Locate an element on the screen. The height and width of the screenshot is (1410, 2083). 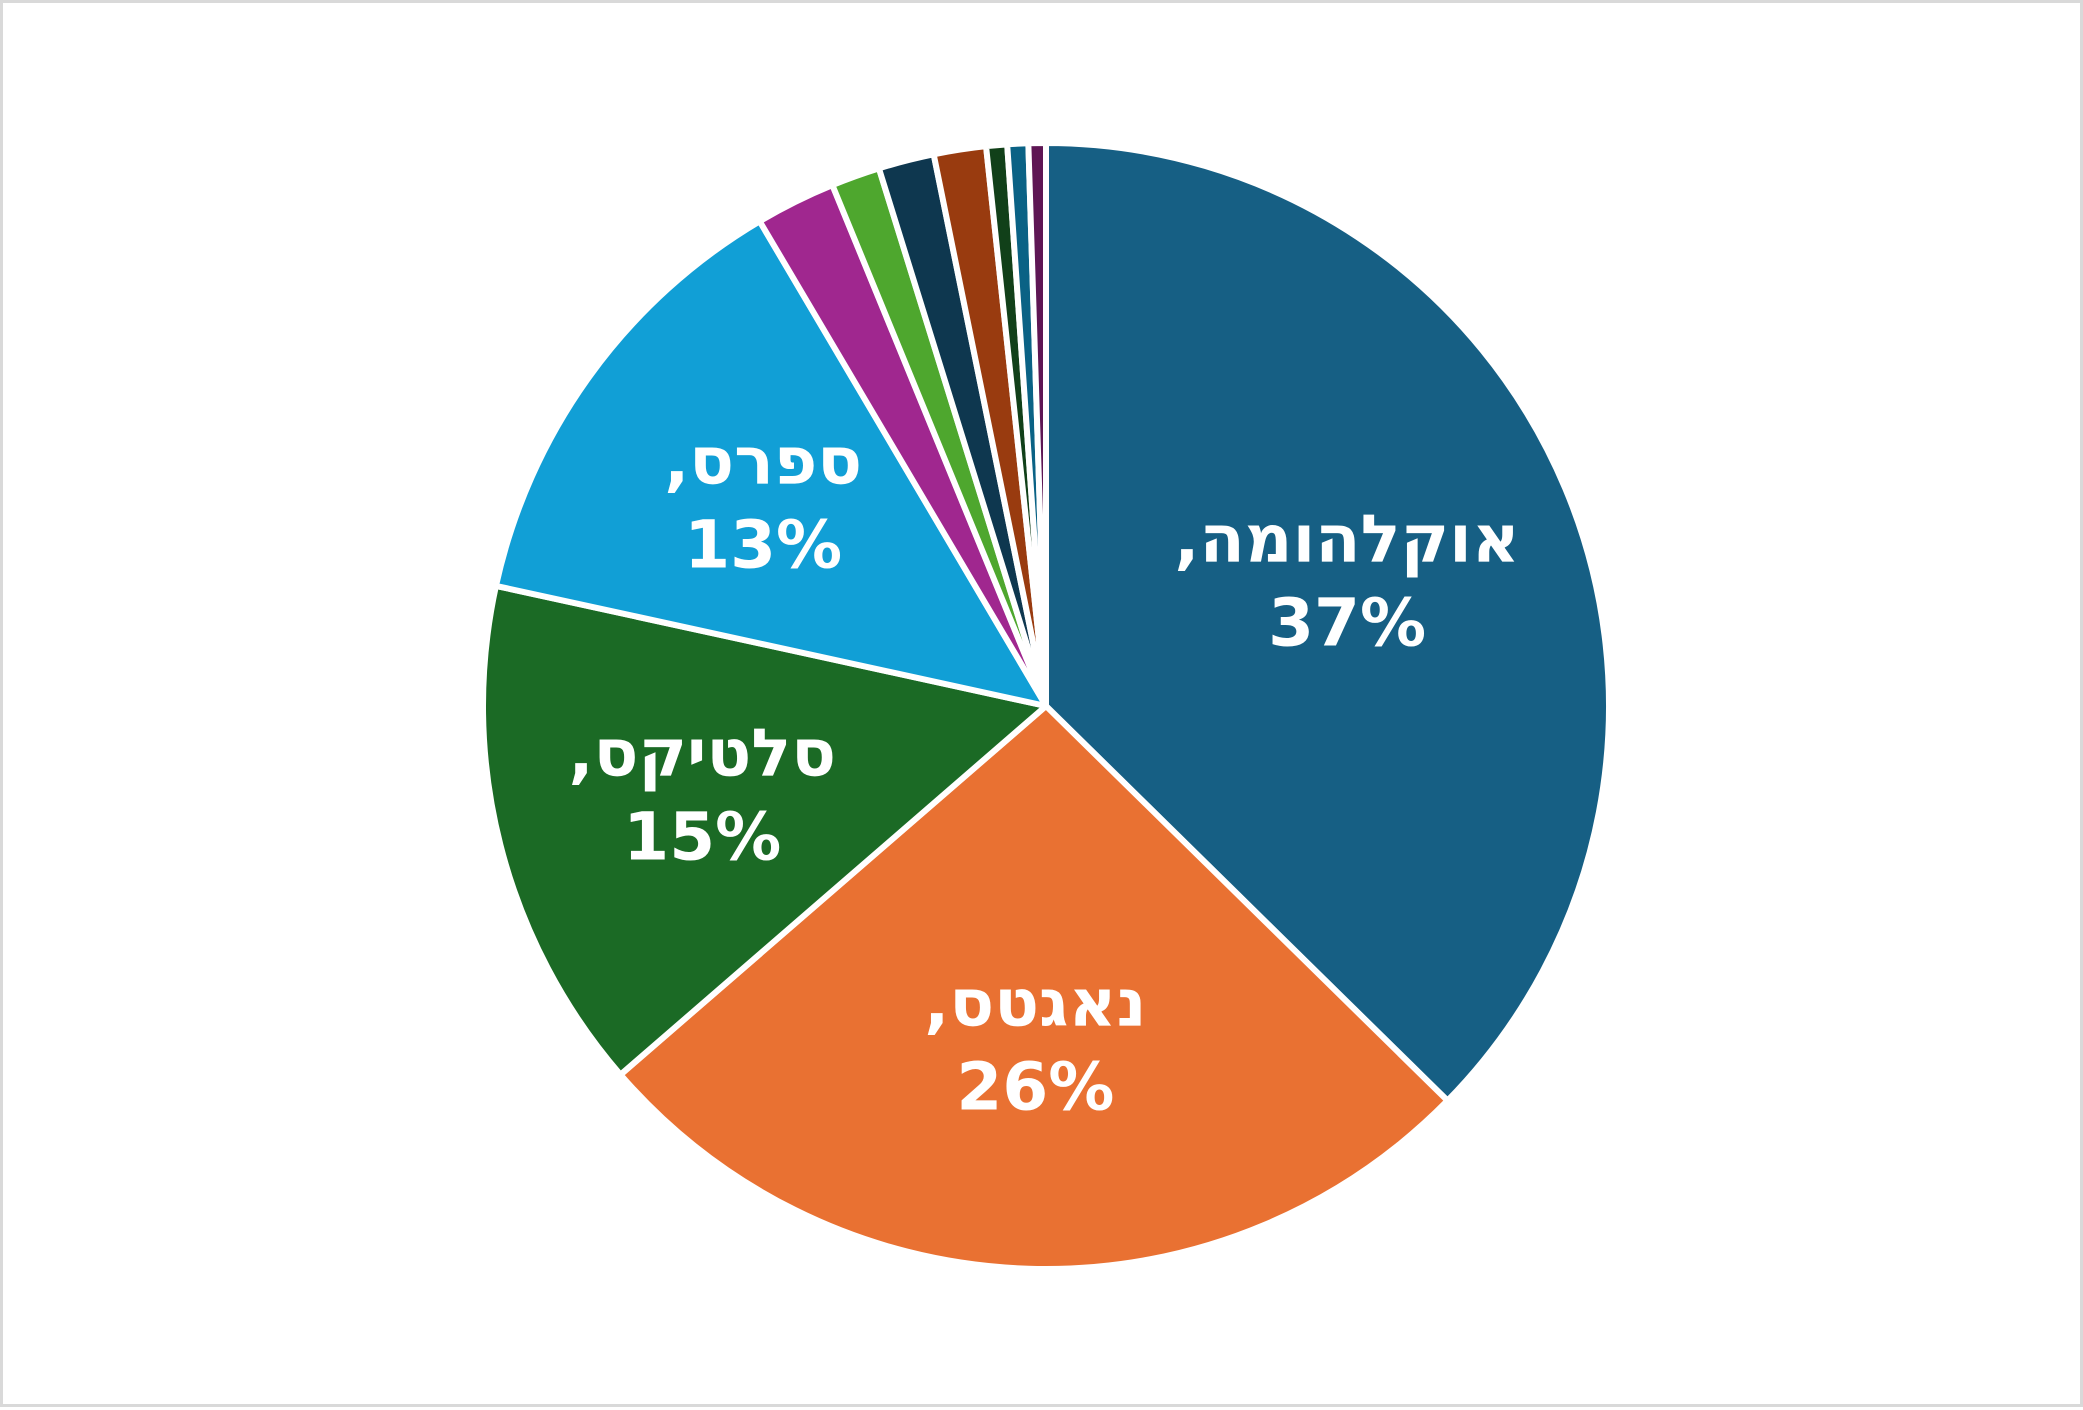
slice-label-name-0: אוקלהומה, is located at coordinates (1346, 539).